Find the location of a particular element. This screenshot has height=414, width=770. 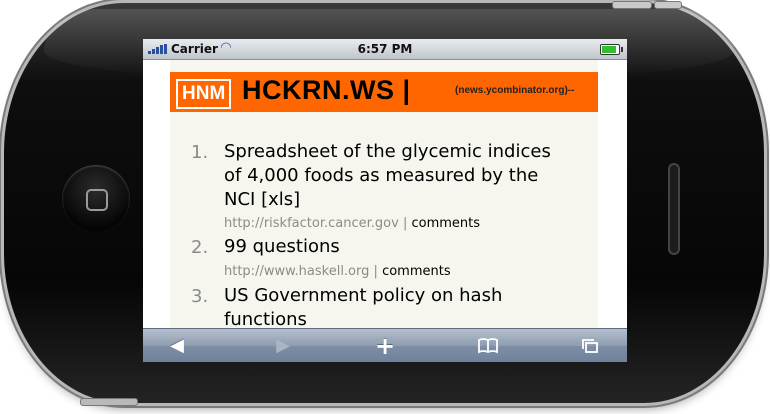

status-bar: Carrier ◠ 6:57 PM is located at coordinates (385, 49).